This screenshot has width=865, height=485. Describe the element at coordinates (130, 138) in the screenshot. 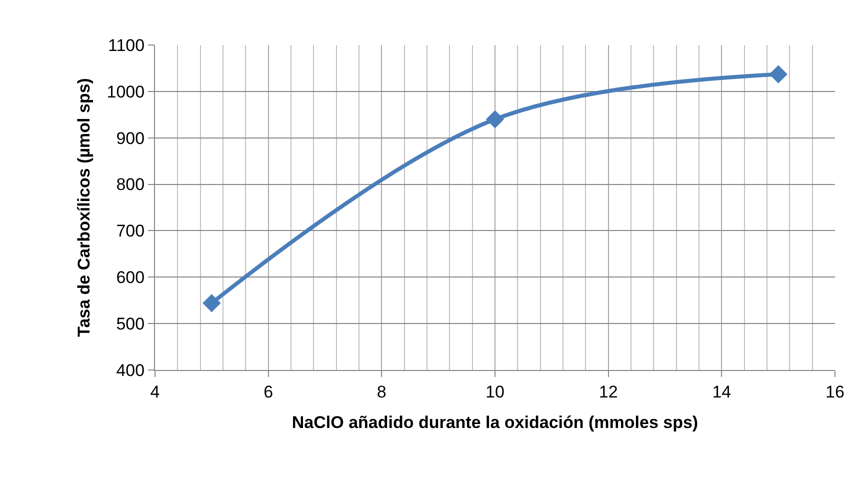

I see `y-tick-label: 900` at that location.